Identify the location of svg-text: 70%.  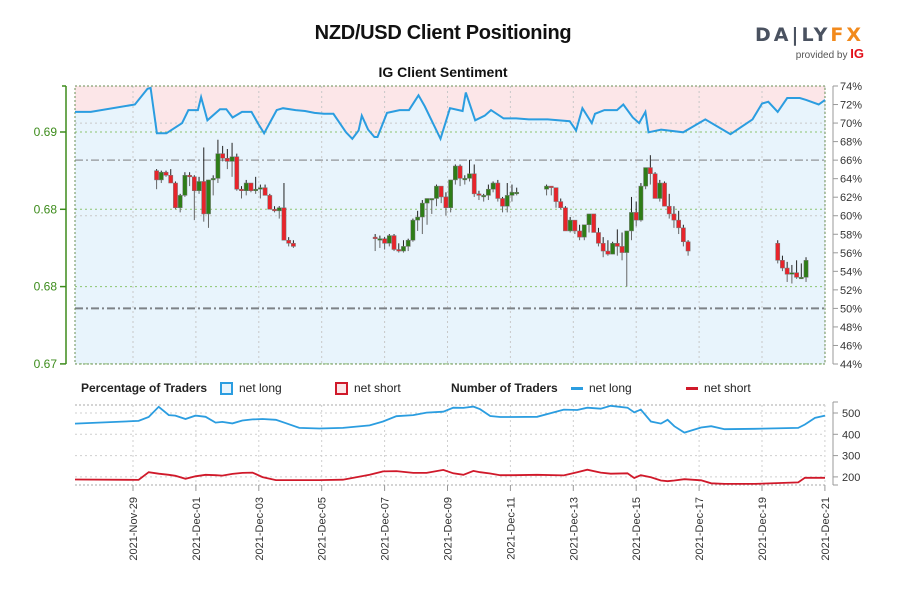
(851, 124).